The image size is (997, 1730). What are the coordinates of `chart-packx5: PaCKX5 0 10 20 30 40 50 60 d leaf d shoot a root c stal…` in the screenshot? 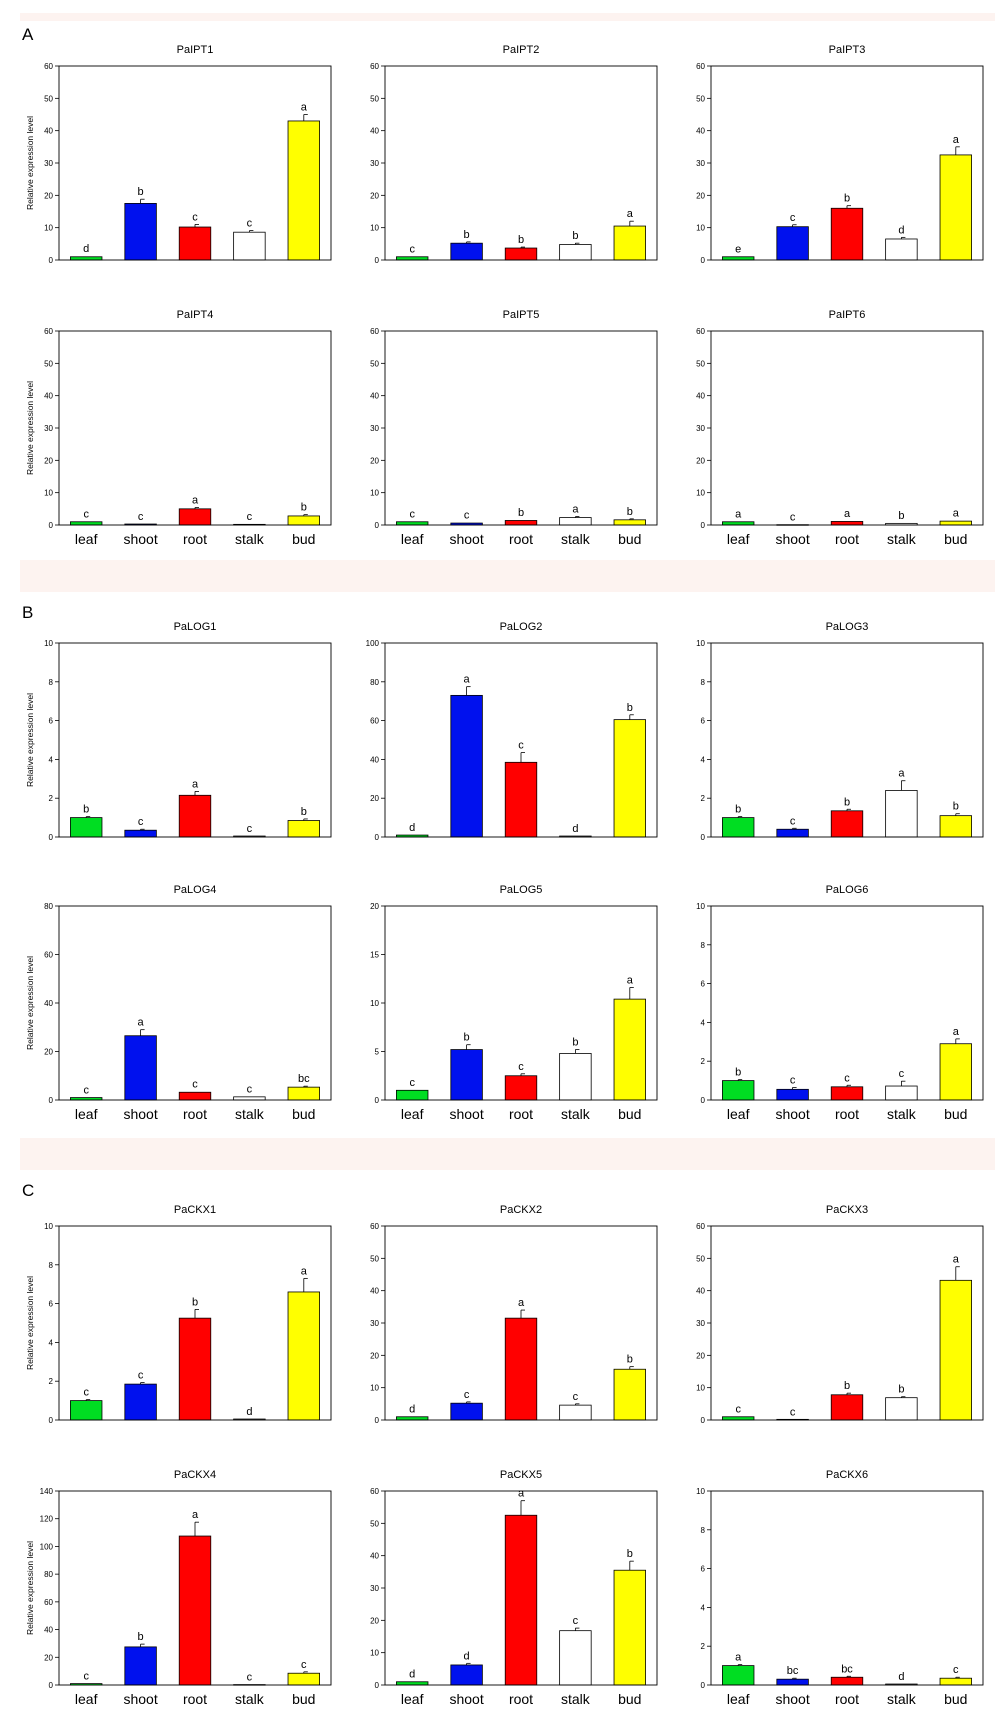 It's located at (514, 1588).